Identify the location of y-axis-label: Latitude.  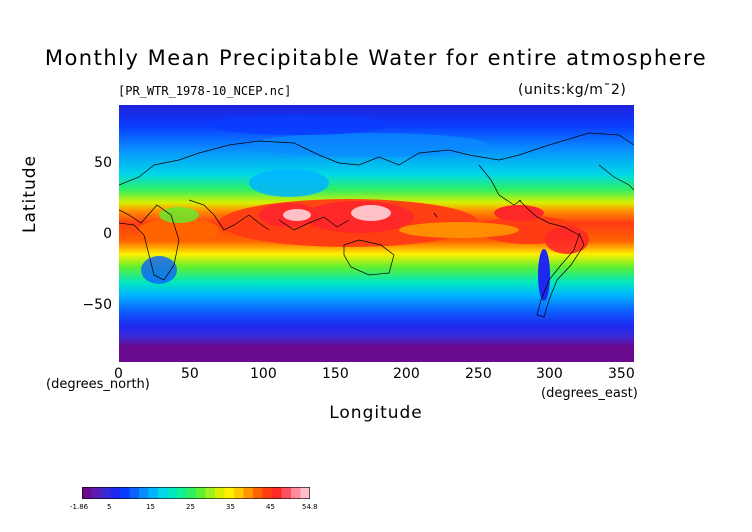
(30, 194).